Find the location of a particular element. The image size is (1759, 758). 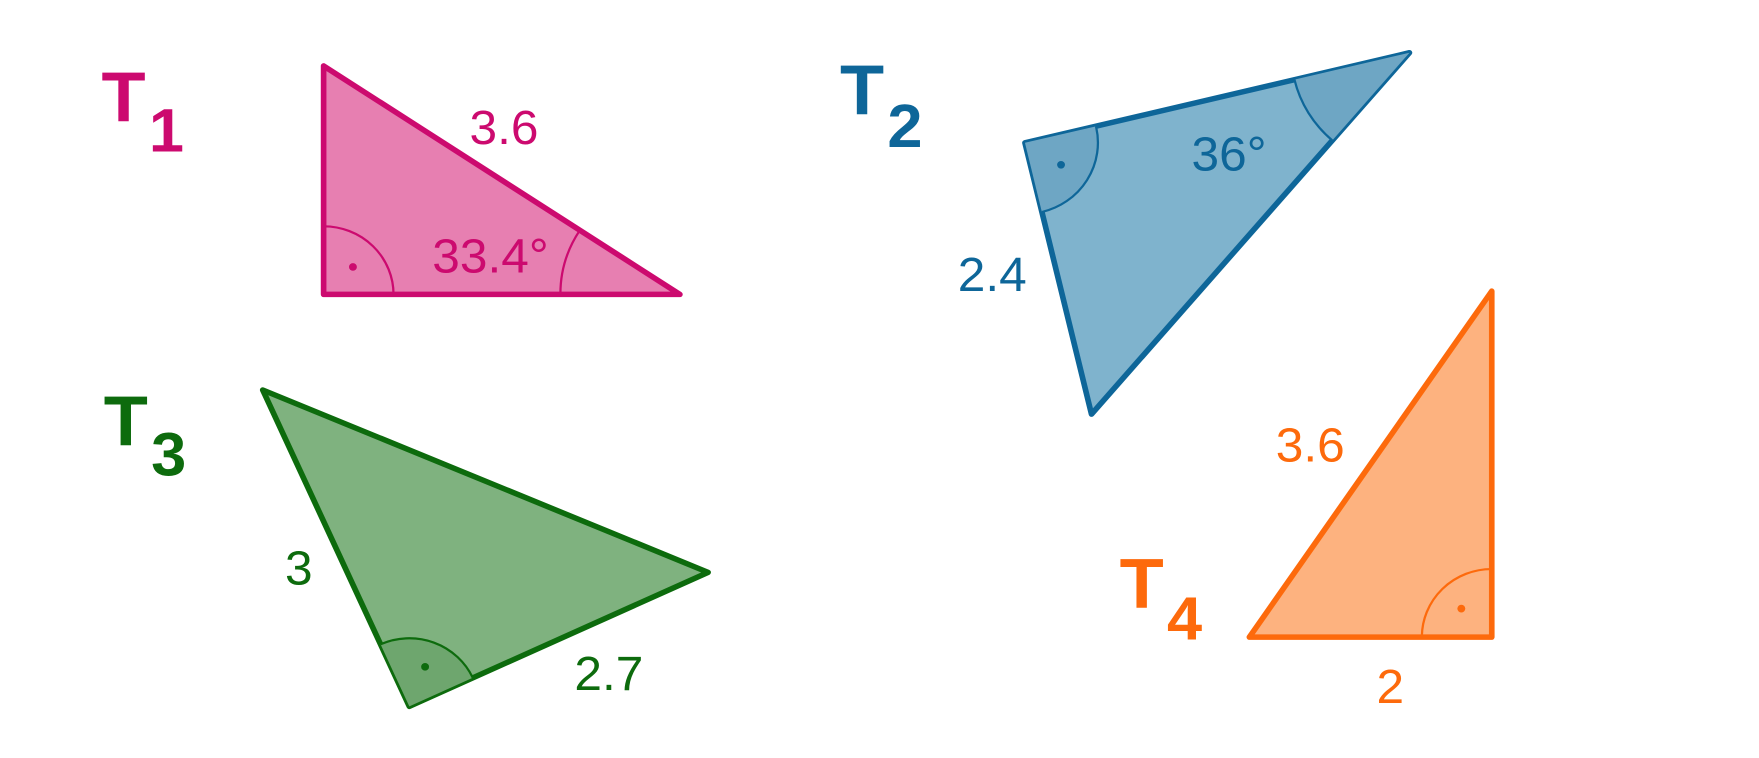

side-label: 2 is located at coordinates (1390, 687).